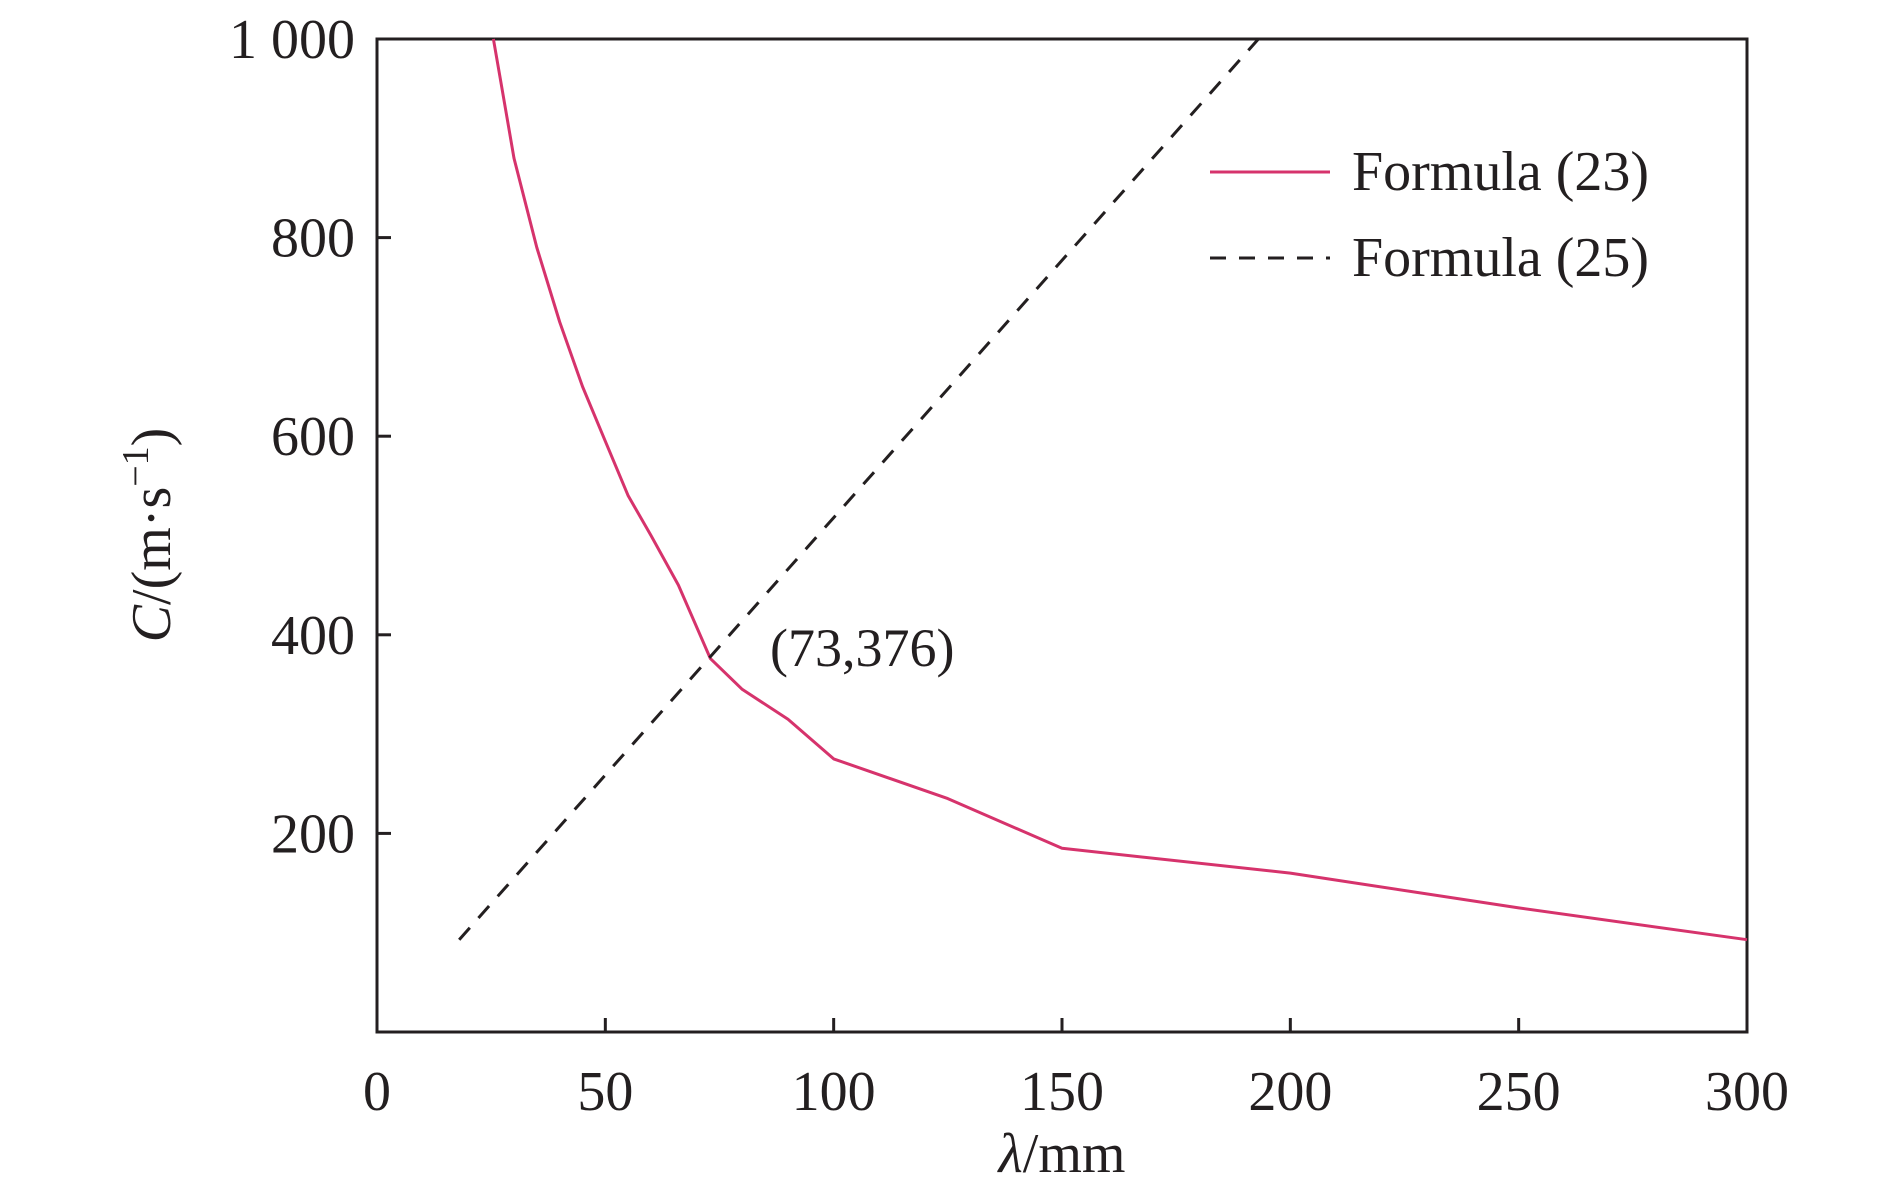 The image size is (1890, 1200). What do you see at coordinates (1519, 1092) in the screenshot?
I see `x-tick-label: 250` at bounding box center [1519, 1092].